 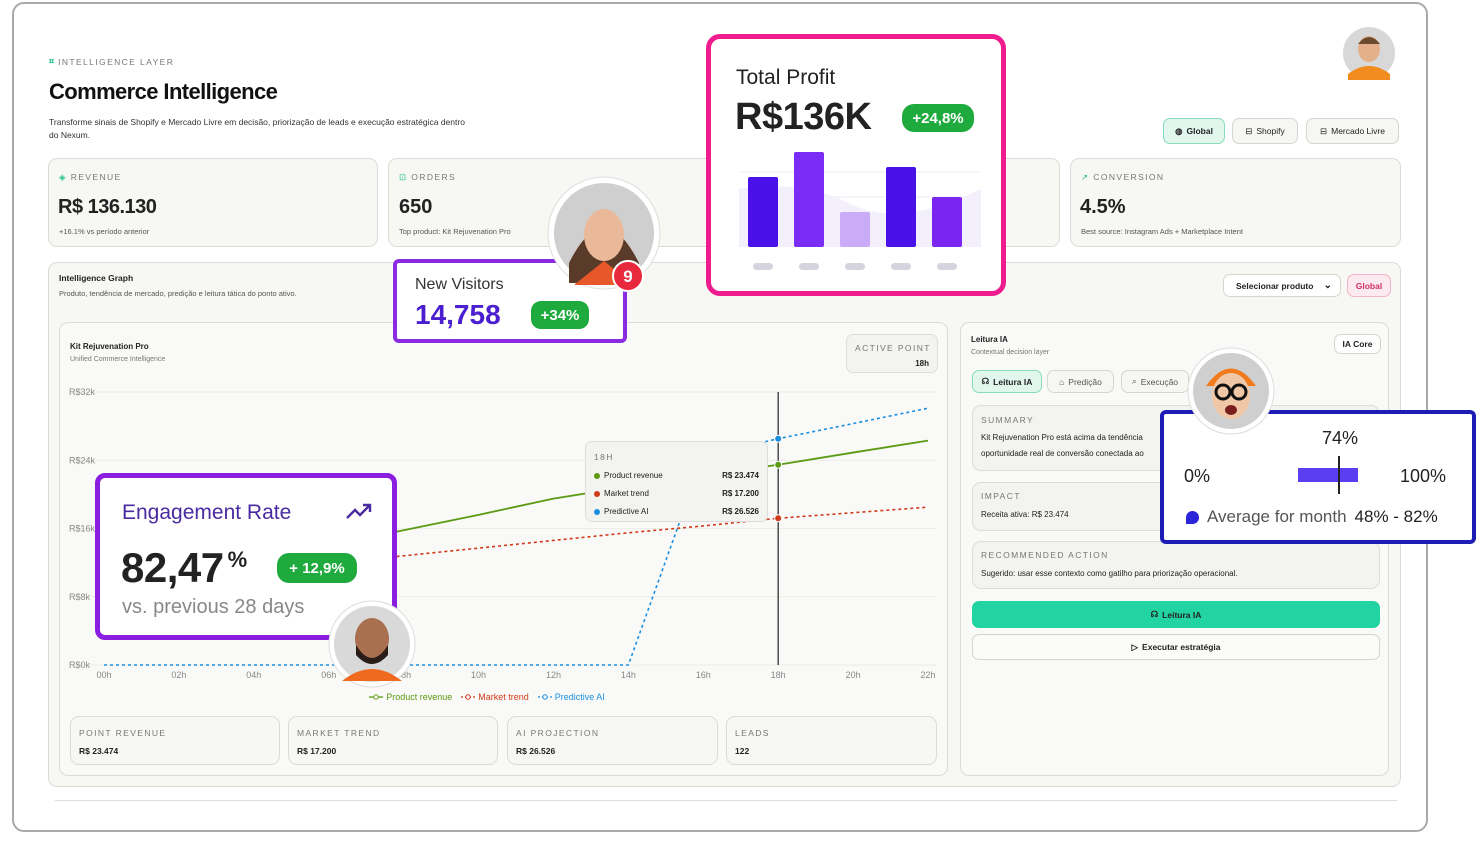 What do you see at coordinates (237, 559) in the screenshot?
I see `unit: %` at bounding box center [237, 559].